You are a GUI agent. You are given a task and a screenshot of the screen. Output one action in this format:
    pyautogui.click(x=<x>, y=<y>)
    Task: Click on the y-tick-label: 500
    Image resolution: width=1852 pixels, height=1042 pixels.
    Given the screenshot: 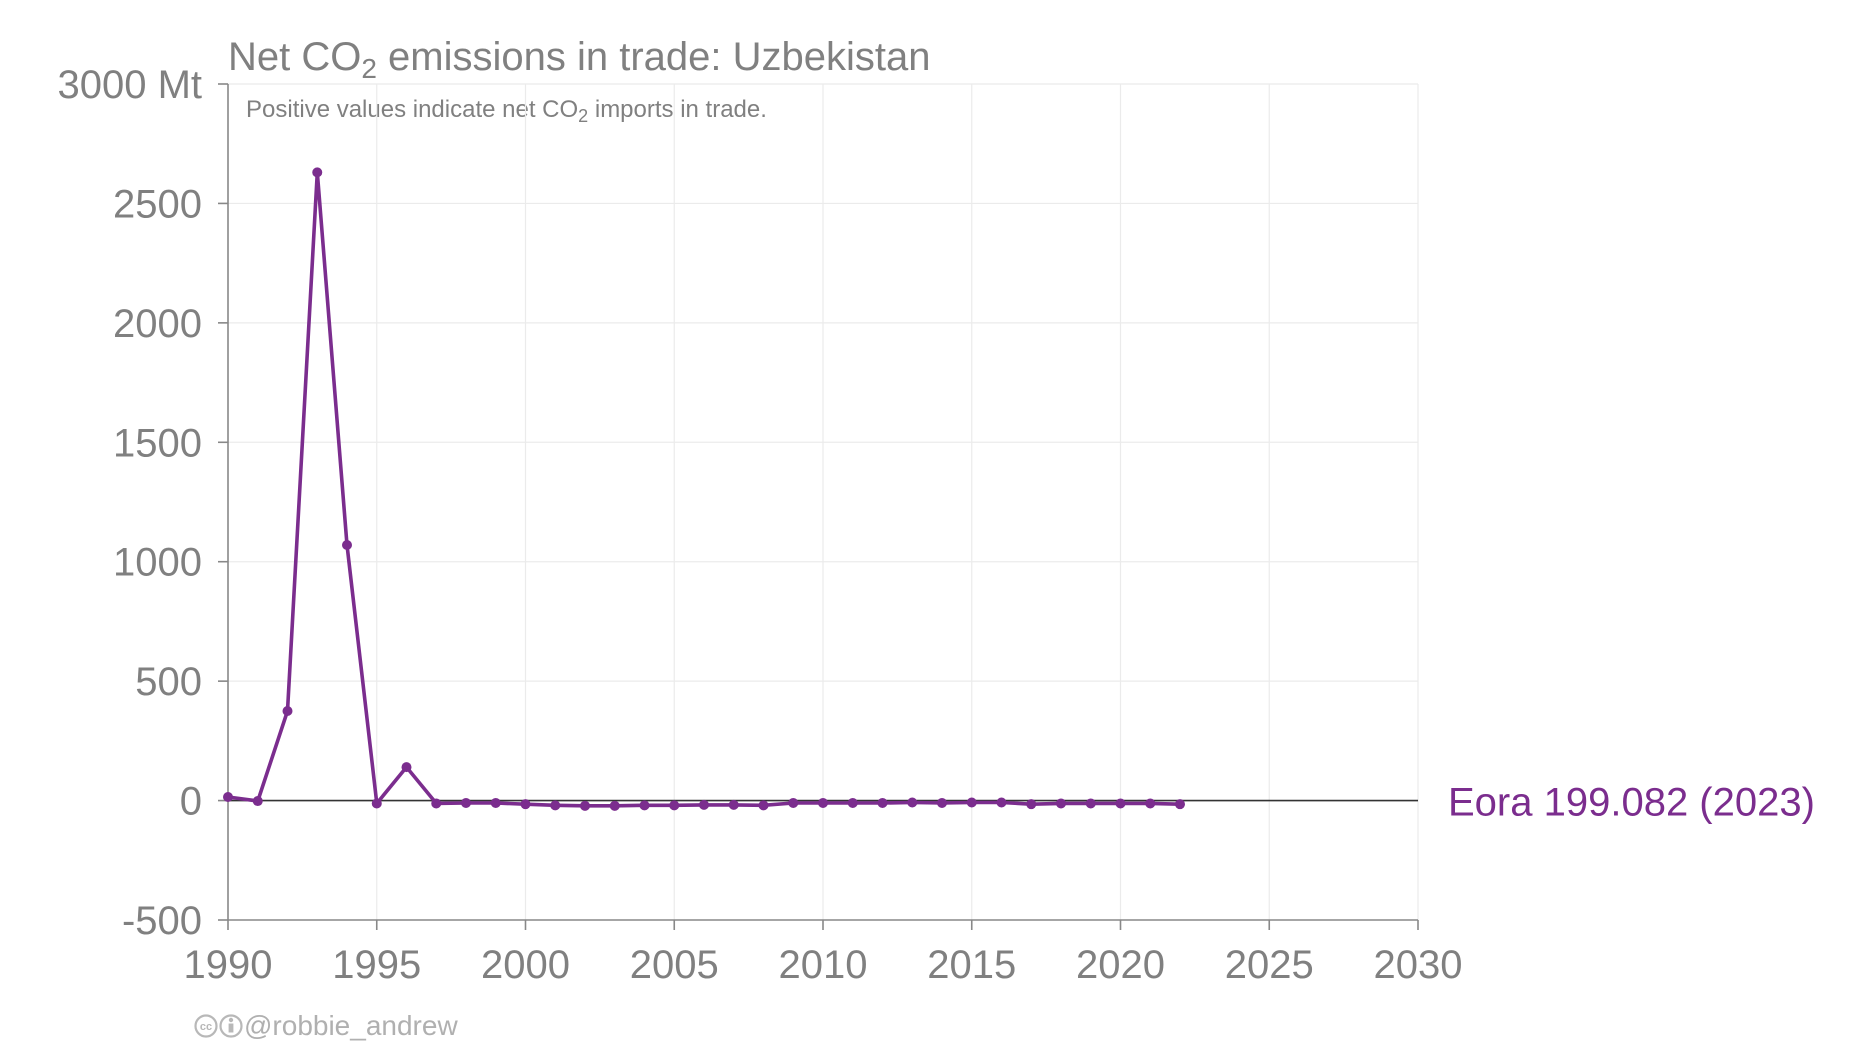 What is the action you would take?
    pyautogui.click(x=168, y=682)
    